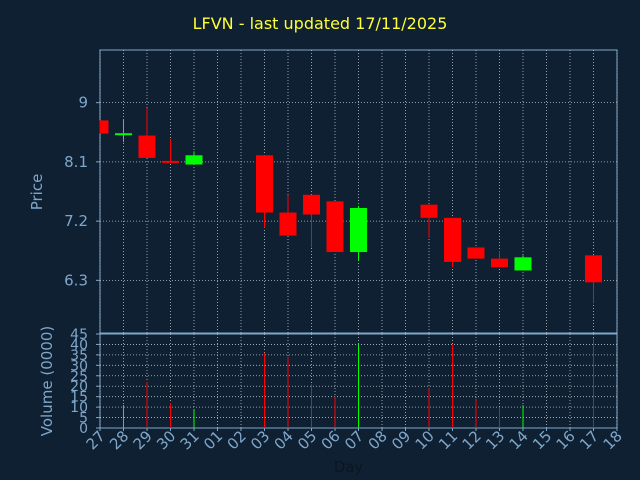  What do you see at coordinates (76, 280) in the screenshot?
I see `price-y-tick-label: 6.3` at bounding box center [76, 280].